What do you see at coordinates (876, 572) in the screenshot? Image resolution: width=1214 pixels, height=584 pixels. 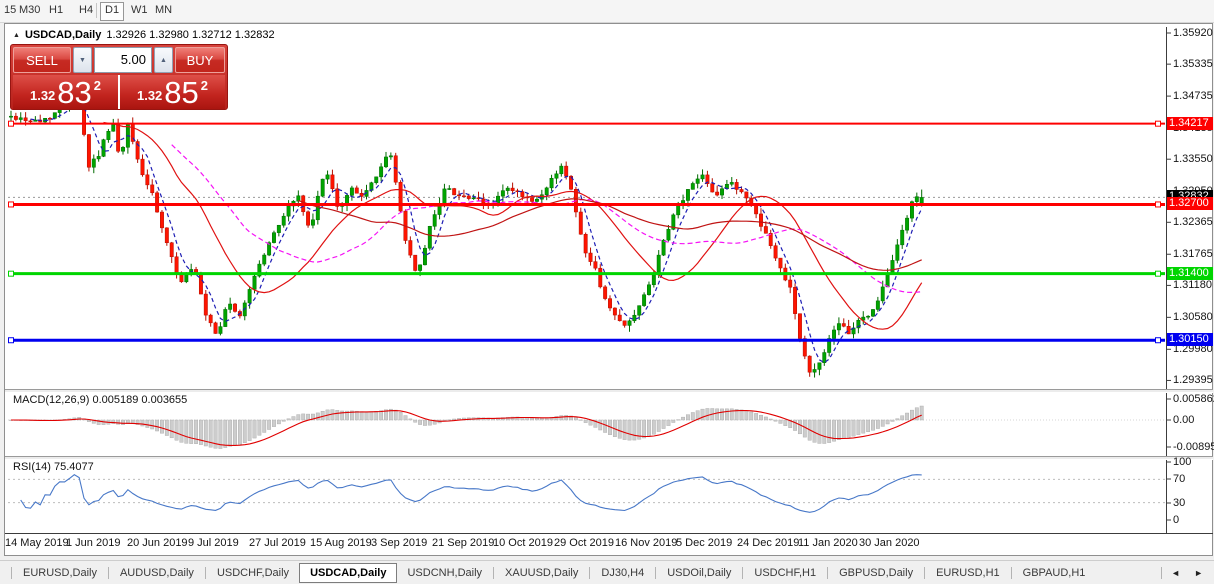 I see `tab-gbpusd-daily: GBPUSD,Daily` at bounding box center [876, 572].